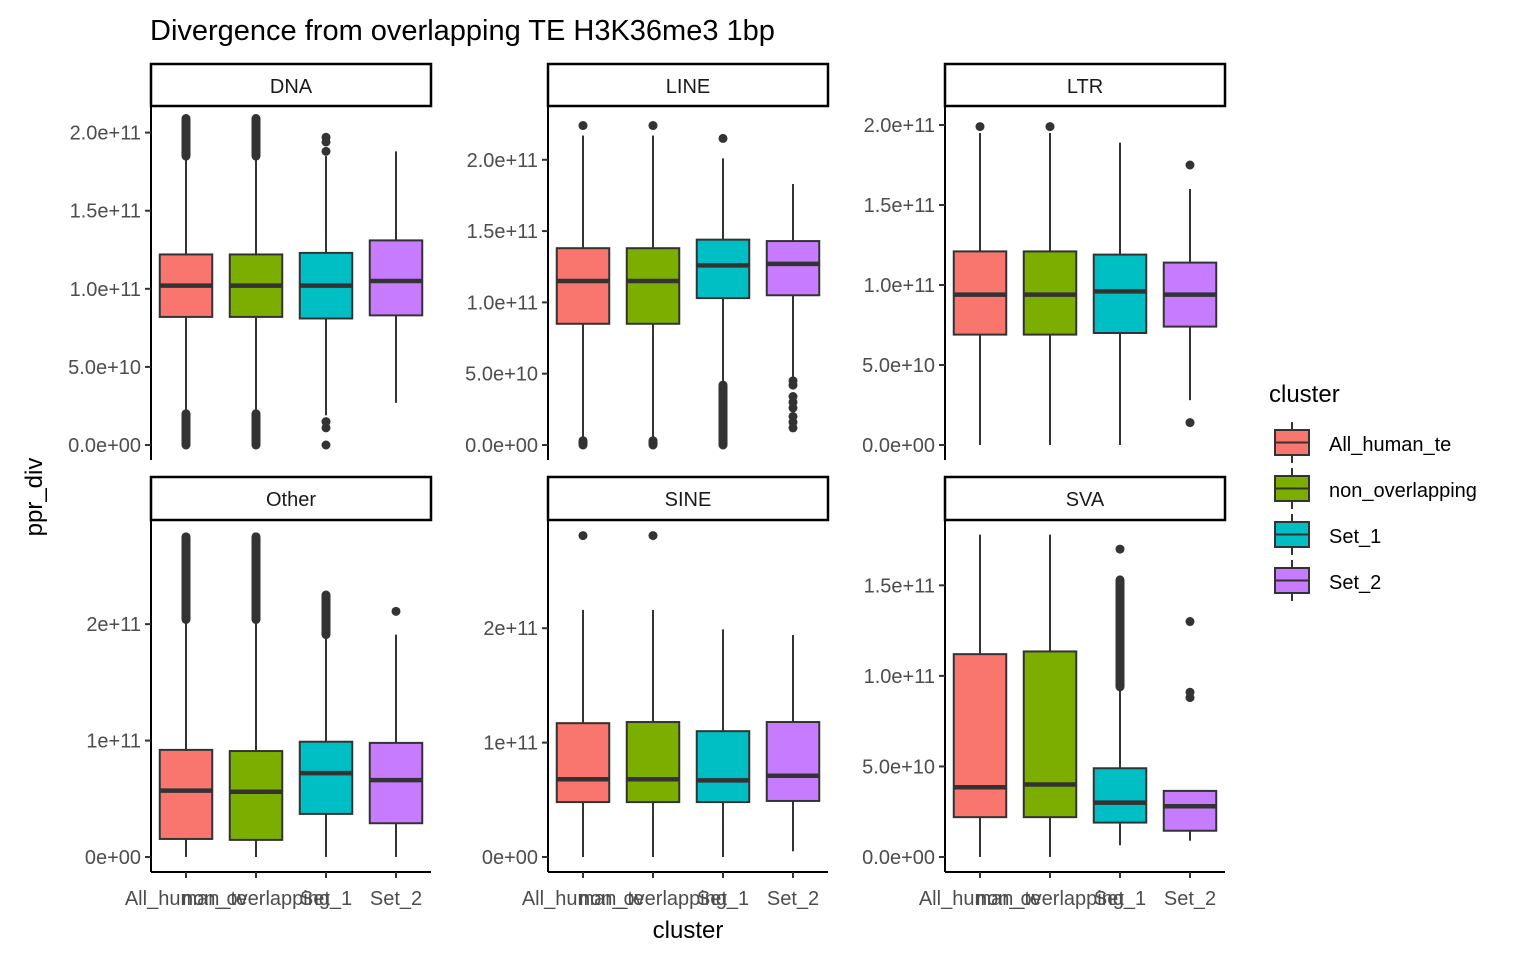 The image size is (1536, 960). Describe the element at coordinates (186, 282) in the screenshot. I see `box-all_human_te` at that location.